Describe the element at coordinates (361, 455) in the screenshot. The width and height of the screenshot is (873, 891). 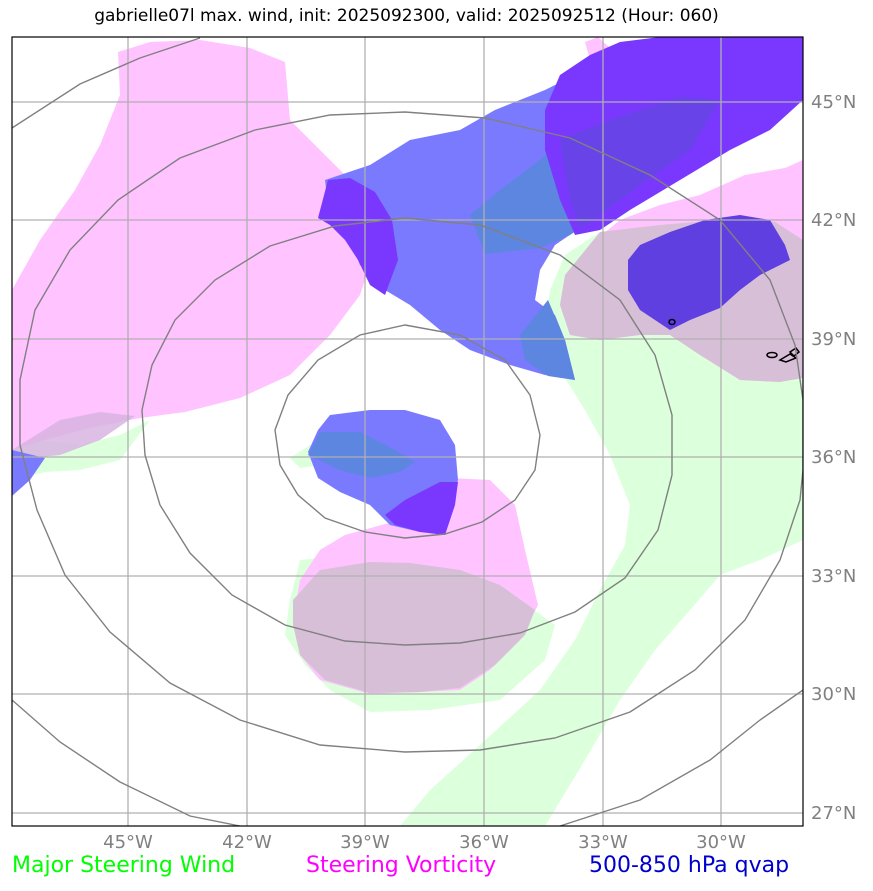
I see `mix-area-center` at that location.